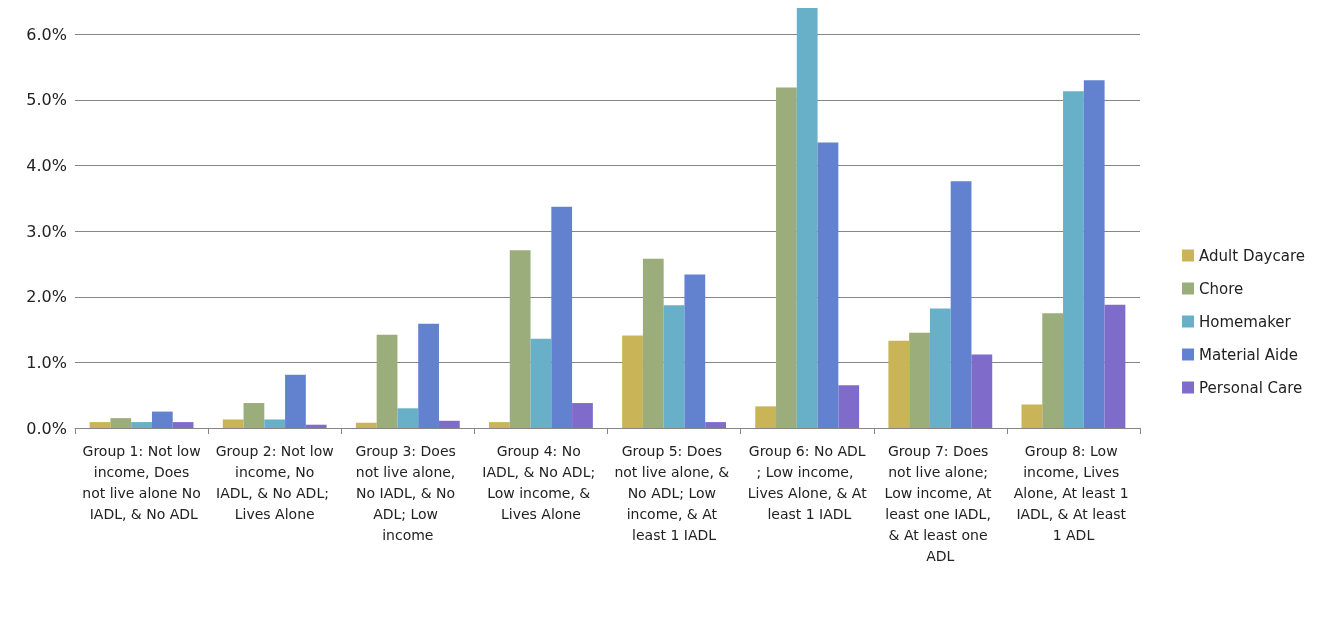 The width and height of the screenshot is (1330, 643). I want to click on y-tick-label: 6.0%, so click(46, 34).